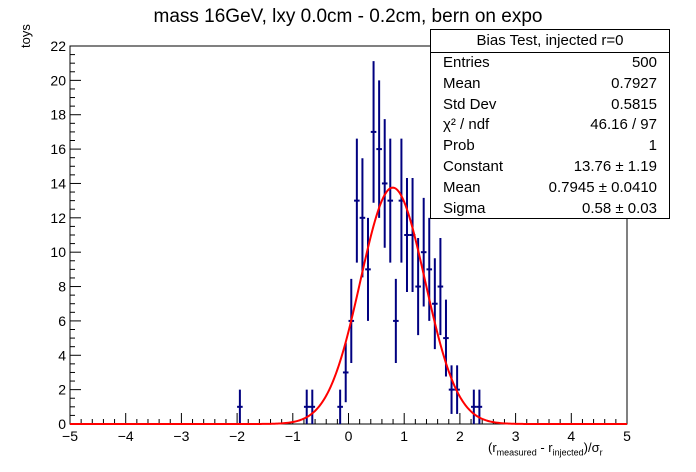  I want to click on y-tick-label: 10, so click(58, 252).